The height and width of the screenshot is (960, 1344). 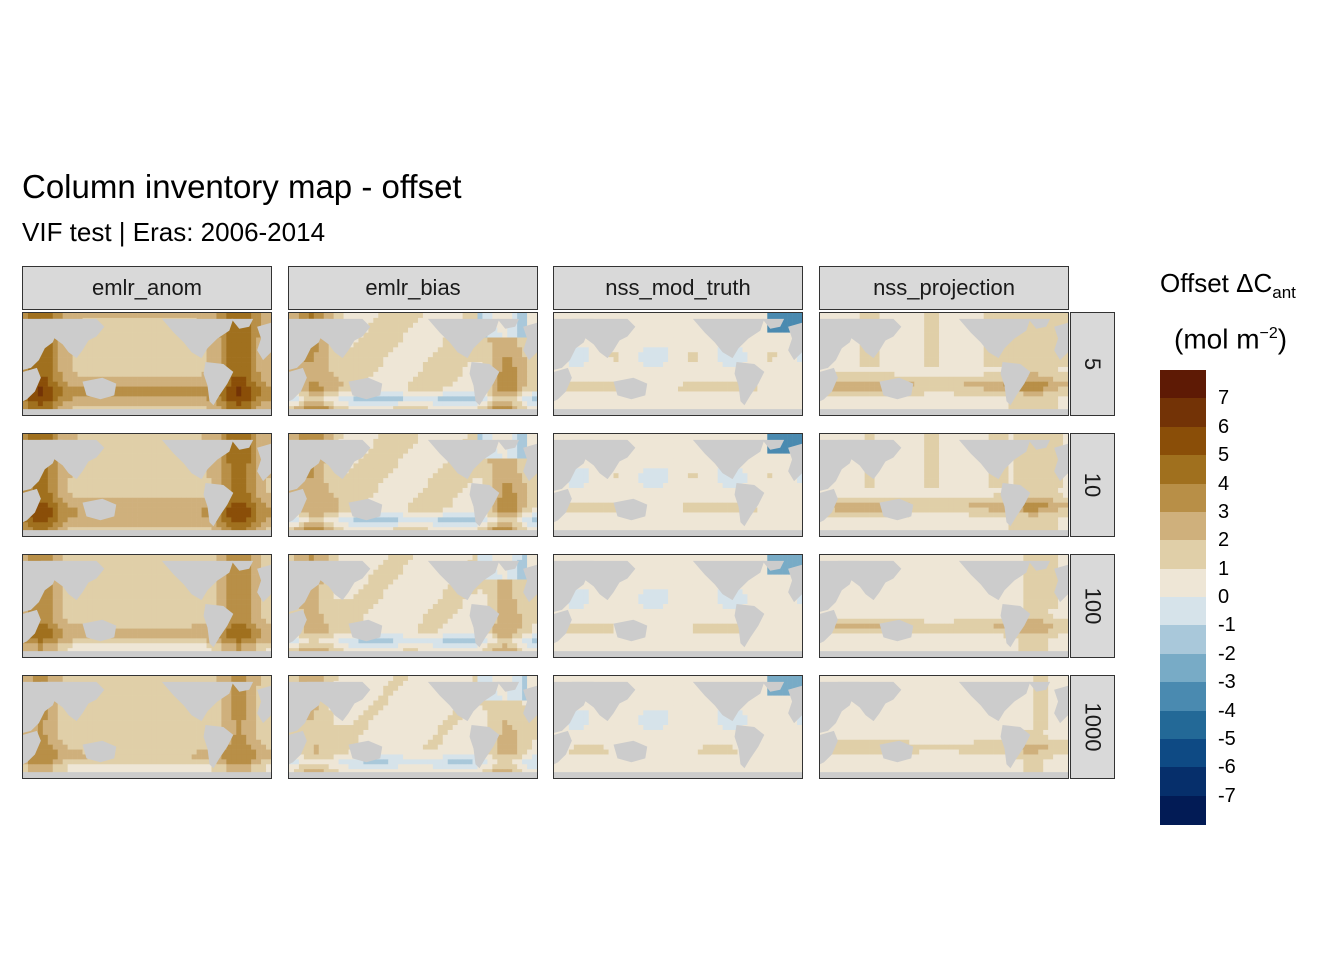 What do you see at coordinates (678, 288) in the screenshot?
I see `facet-strip-col-3: nss_mod_truth` at bounding box center [678, 288].